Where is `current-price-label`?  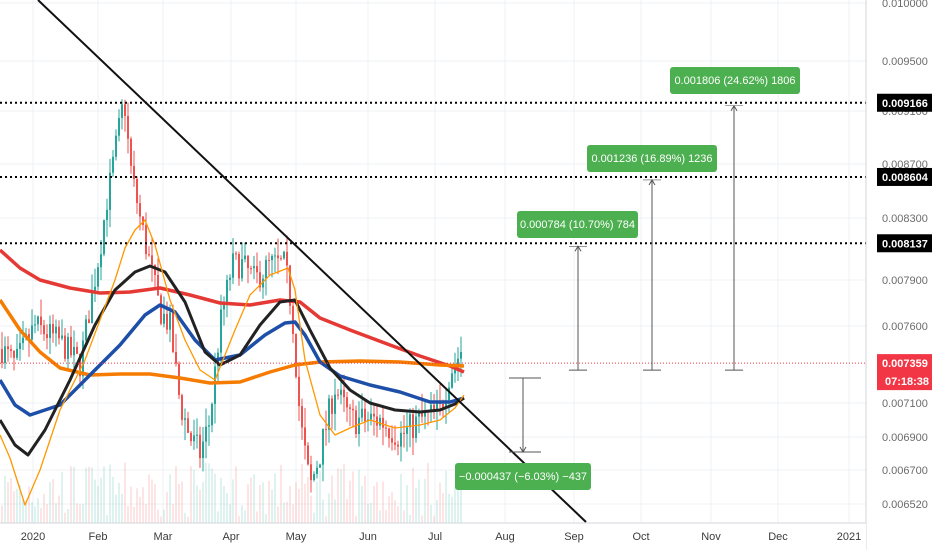 current-price-label is located at coordinates (904, 372).